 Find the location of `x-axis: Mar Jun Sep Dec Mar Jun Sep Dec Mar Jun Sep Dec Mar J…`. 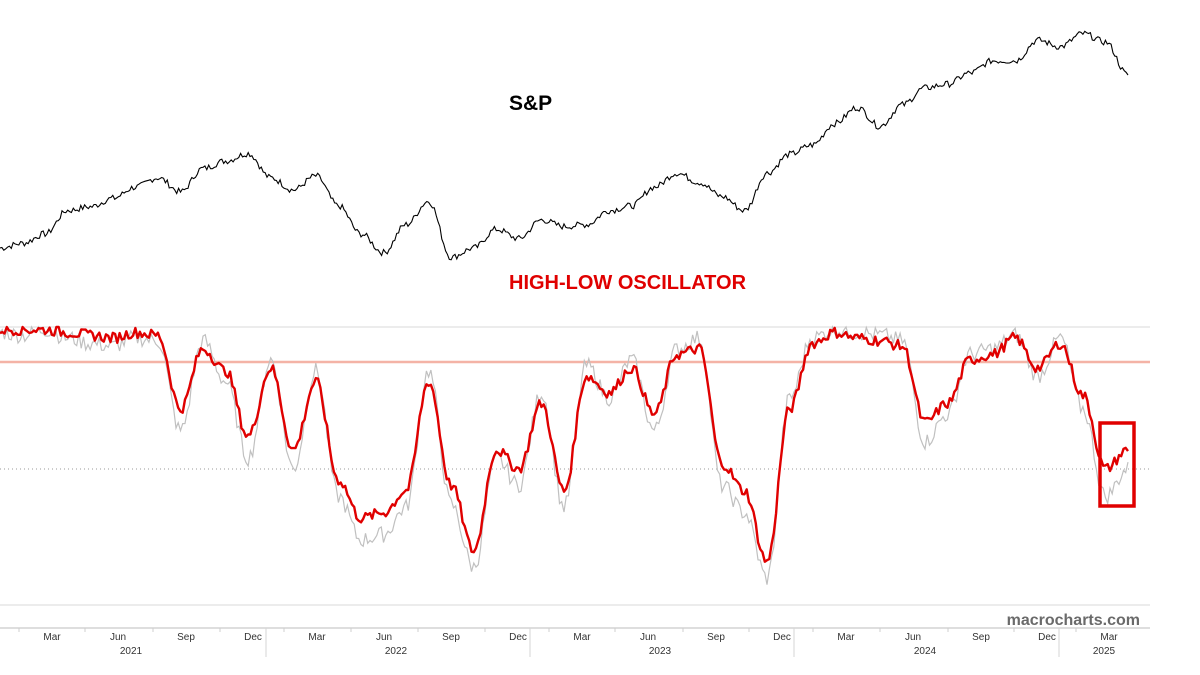

x-axis: Mar Jun Sep Dec Mar Jun Sep Dec Mar Jun Sep Dec Mar J… is located at coordinates (575, 642).